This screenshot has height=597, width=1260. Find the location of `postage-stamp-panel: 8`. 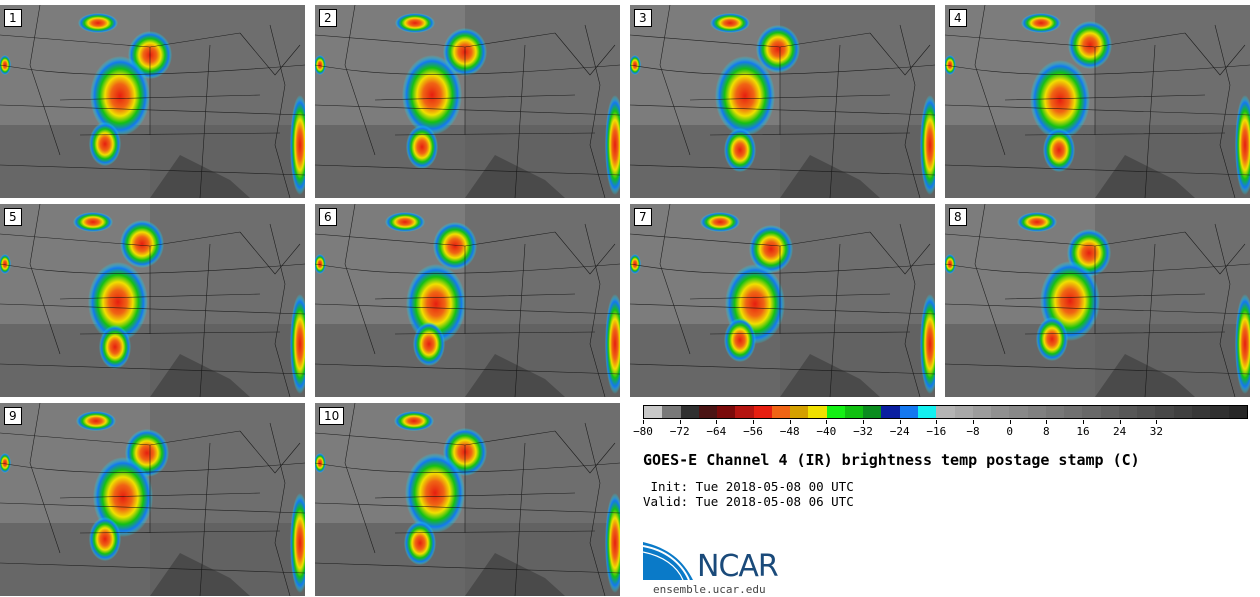

postage-stamp-panel: 8 is located at coordinates (1097, 300).